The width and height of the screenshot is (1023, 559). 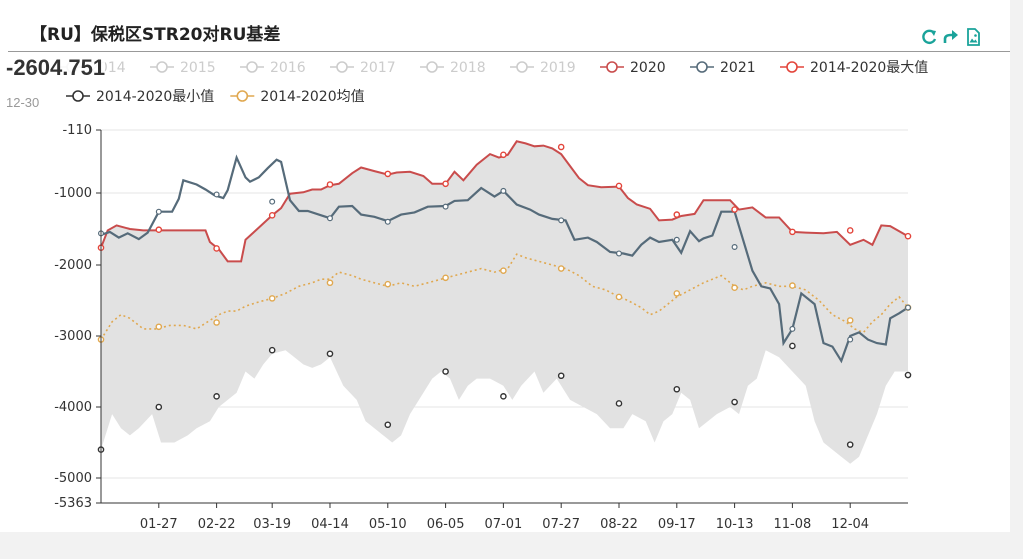 I want to click on y-tick-label: -1000, so click(x=73, y=193).